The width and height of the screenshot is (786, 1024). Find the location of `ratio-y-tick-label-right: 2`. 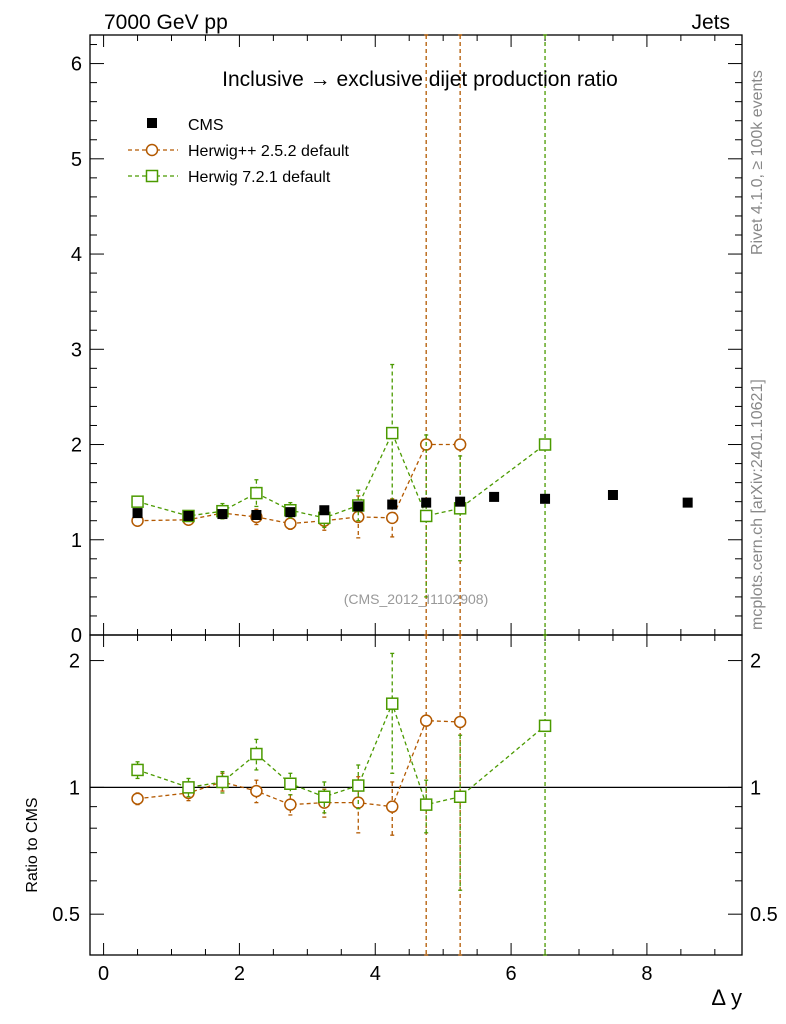

ratio-y-tick-label-right: 2 is located at coordinates (755, 662).